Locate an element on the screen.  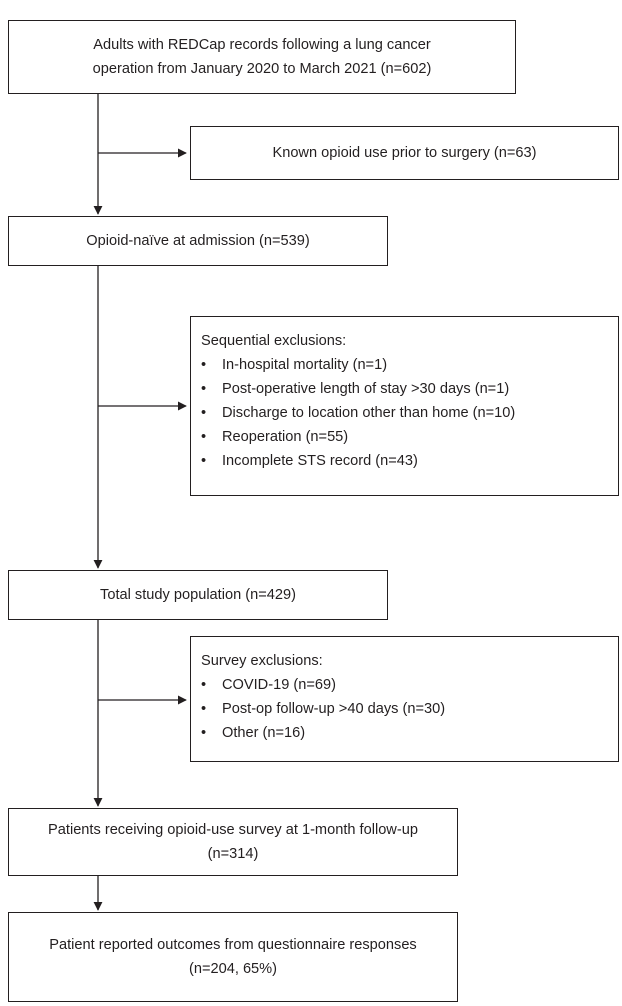
box-known-opioid-use: Known opioid use prior to surgery (n=63) is located at coordinates (404, 153).